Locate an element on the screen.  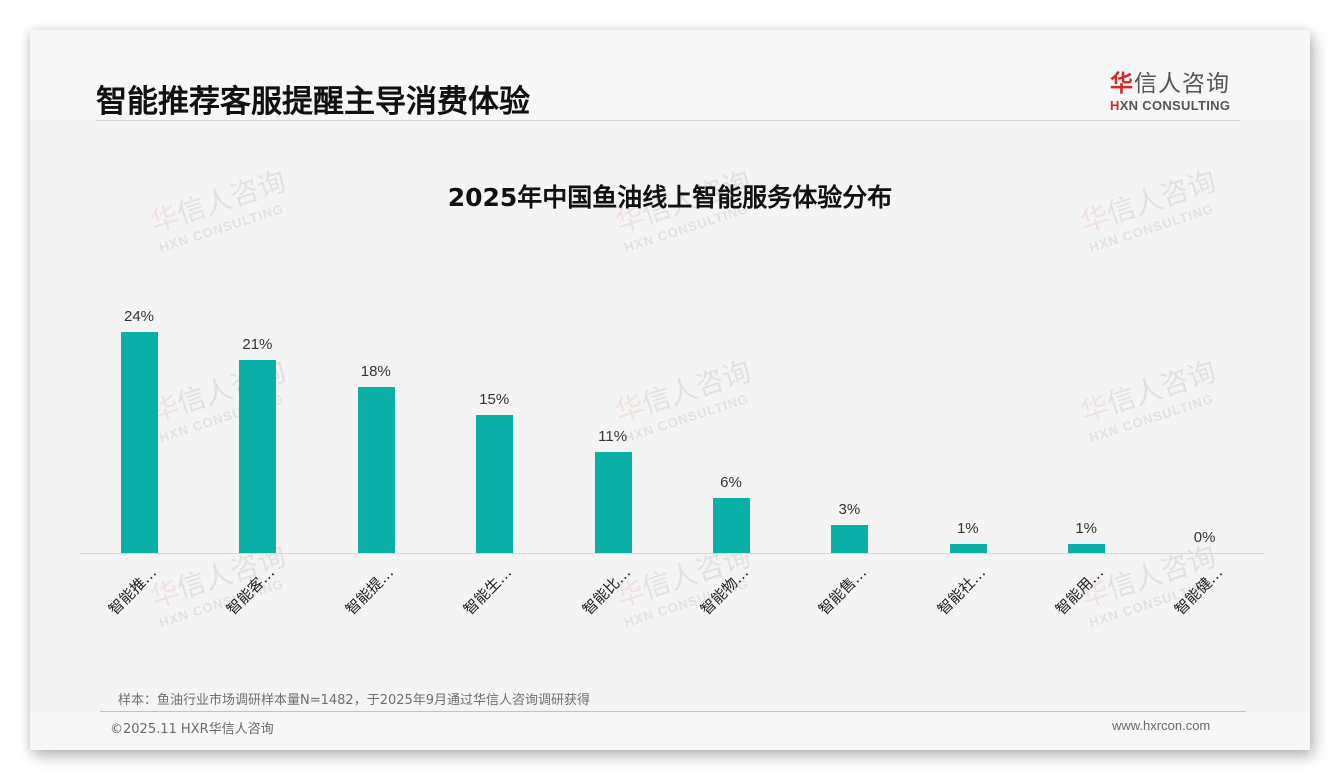
data-label: 3% is located at coordinates (849, 510).